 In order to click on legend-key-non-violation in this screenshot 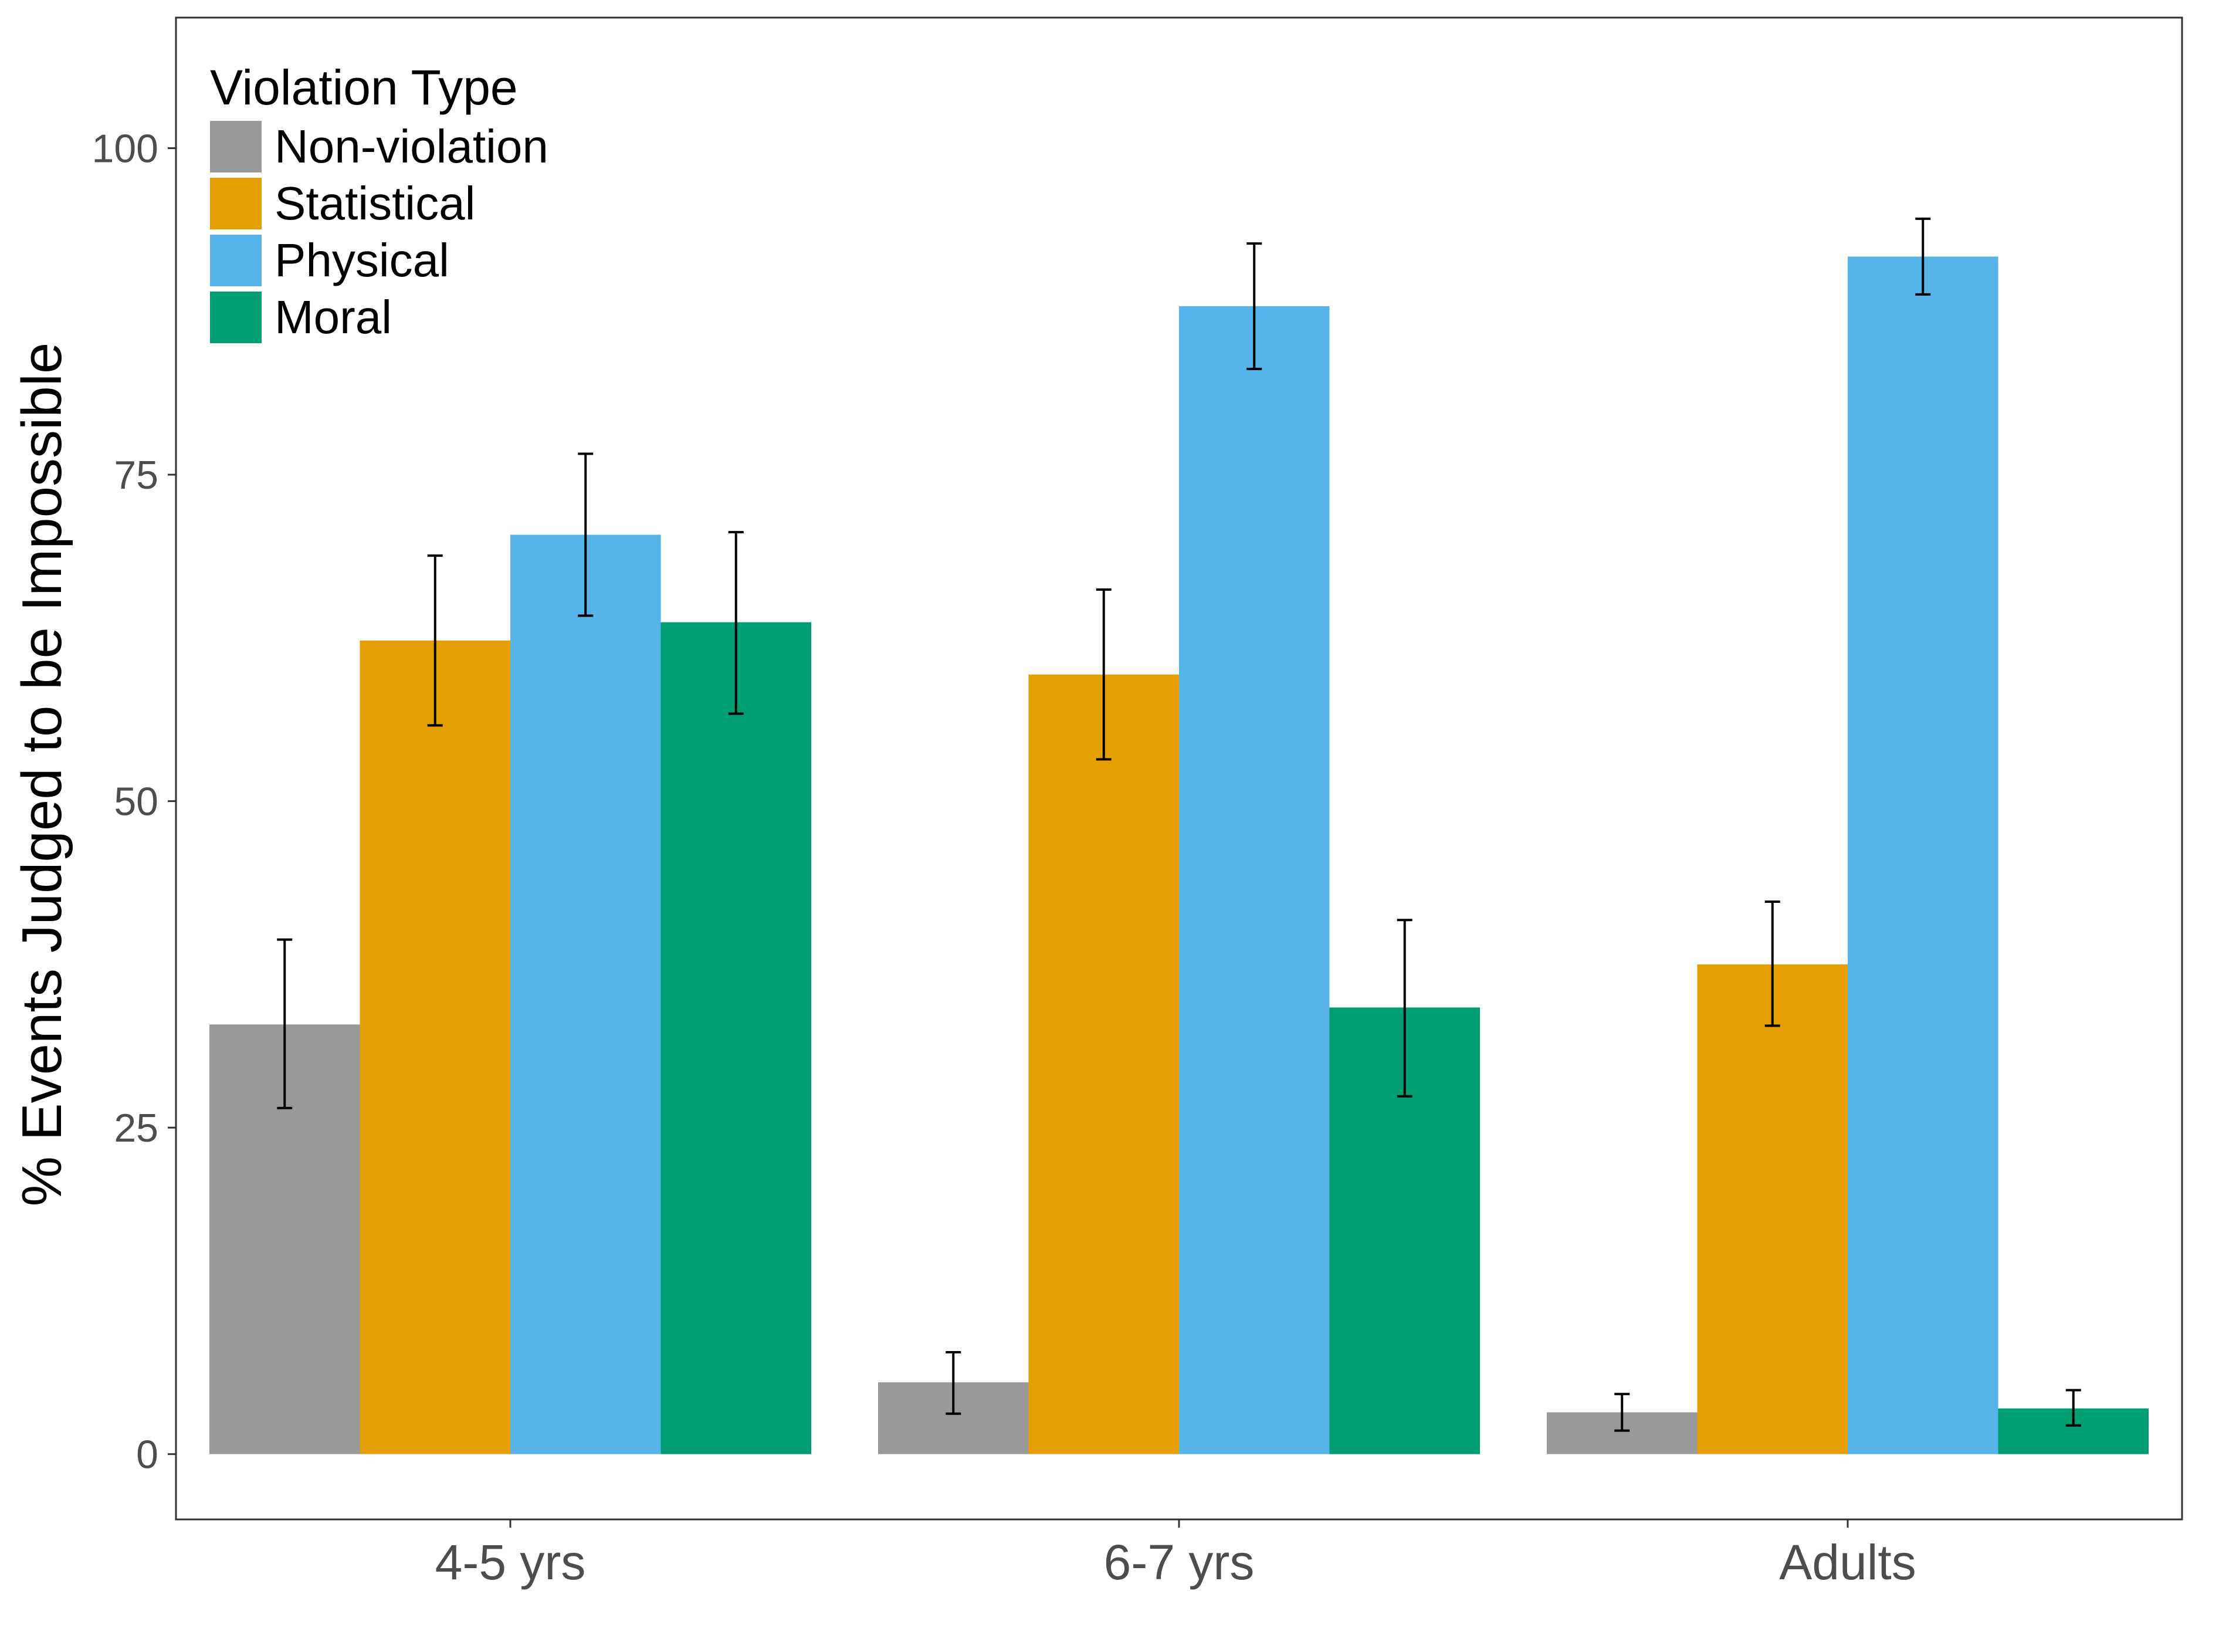, I will do `click(236, 146)`.